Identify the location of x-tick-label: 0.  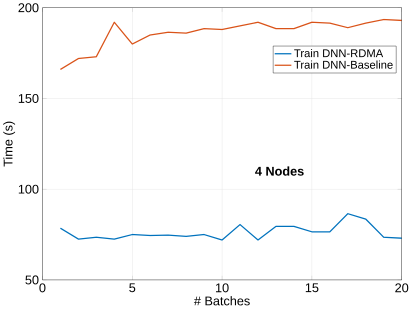
(42, 288).